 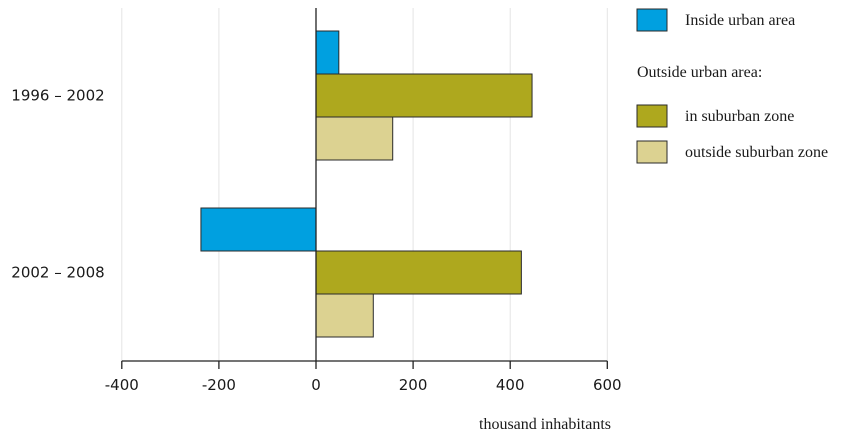 What do you see at coordinates (739, 116) in the screenshot?
I see `legend-label: in suburban zone` at bounding box center [739, 116].